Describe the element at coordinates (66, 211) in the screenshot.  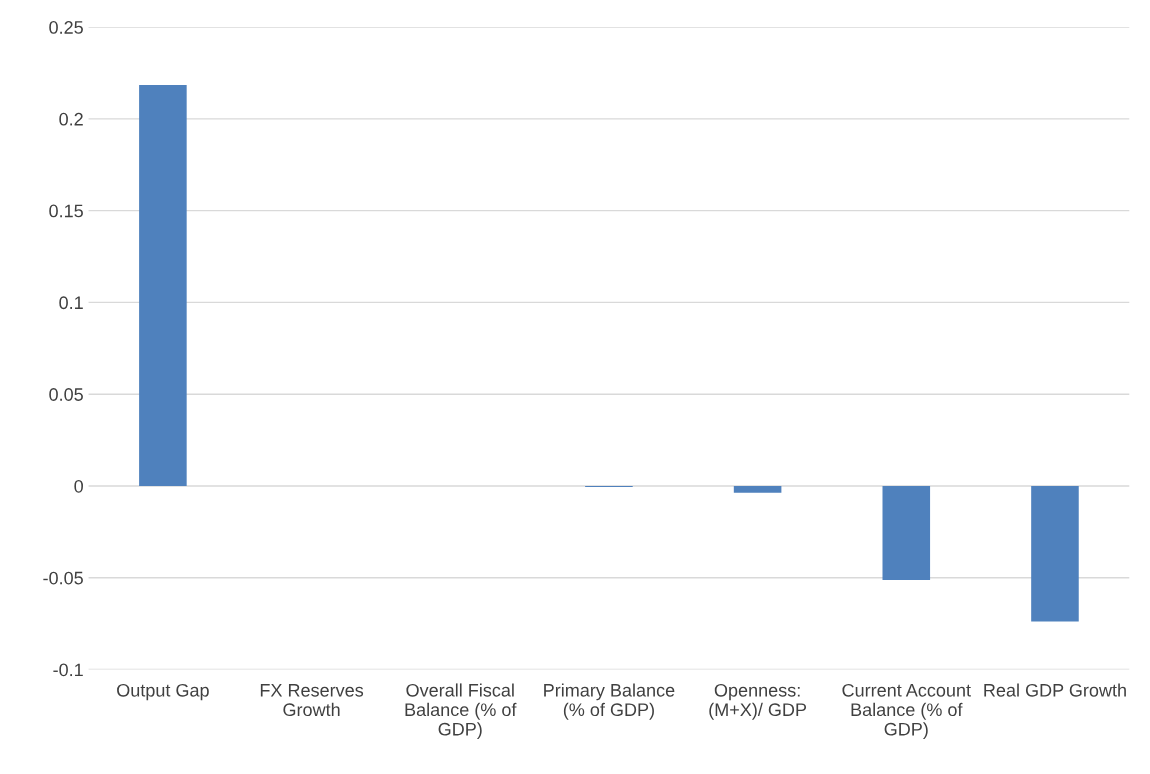
I see `y-tick-label: 0.15` at that location.